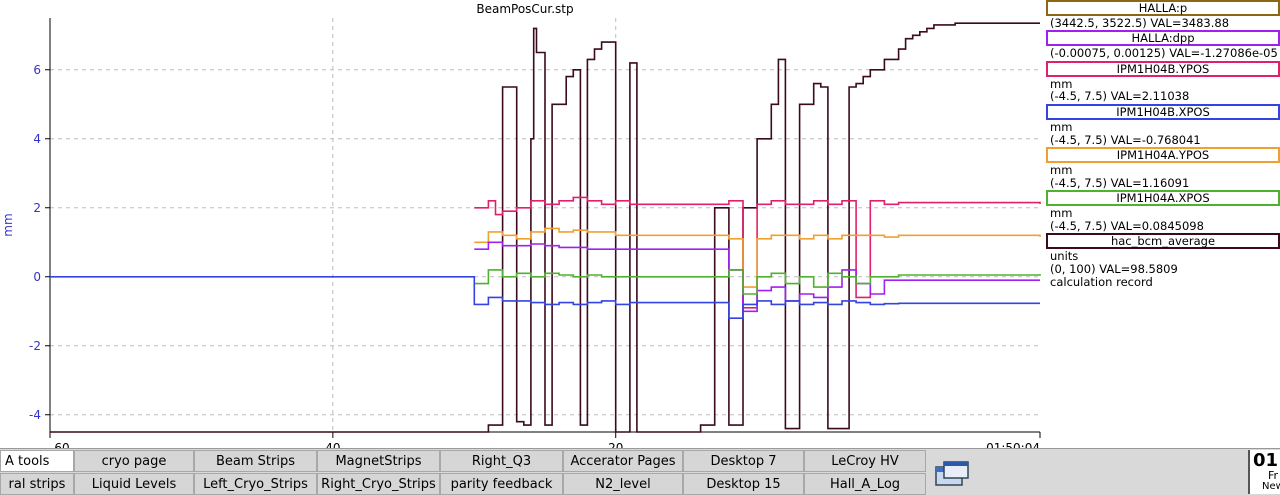  What do you see at coordinates (615, 444) in the screenshot?
I see `x-tick-label: 20` at bounding box center [615, 444].